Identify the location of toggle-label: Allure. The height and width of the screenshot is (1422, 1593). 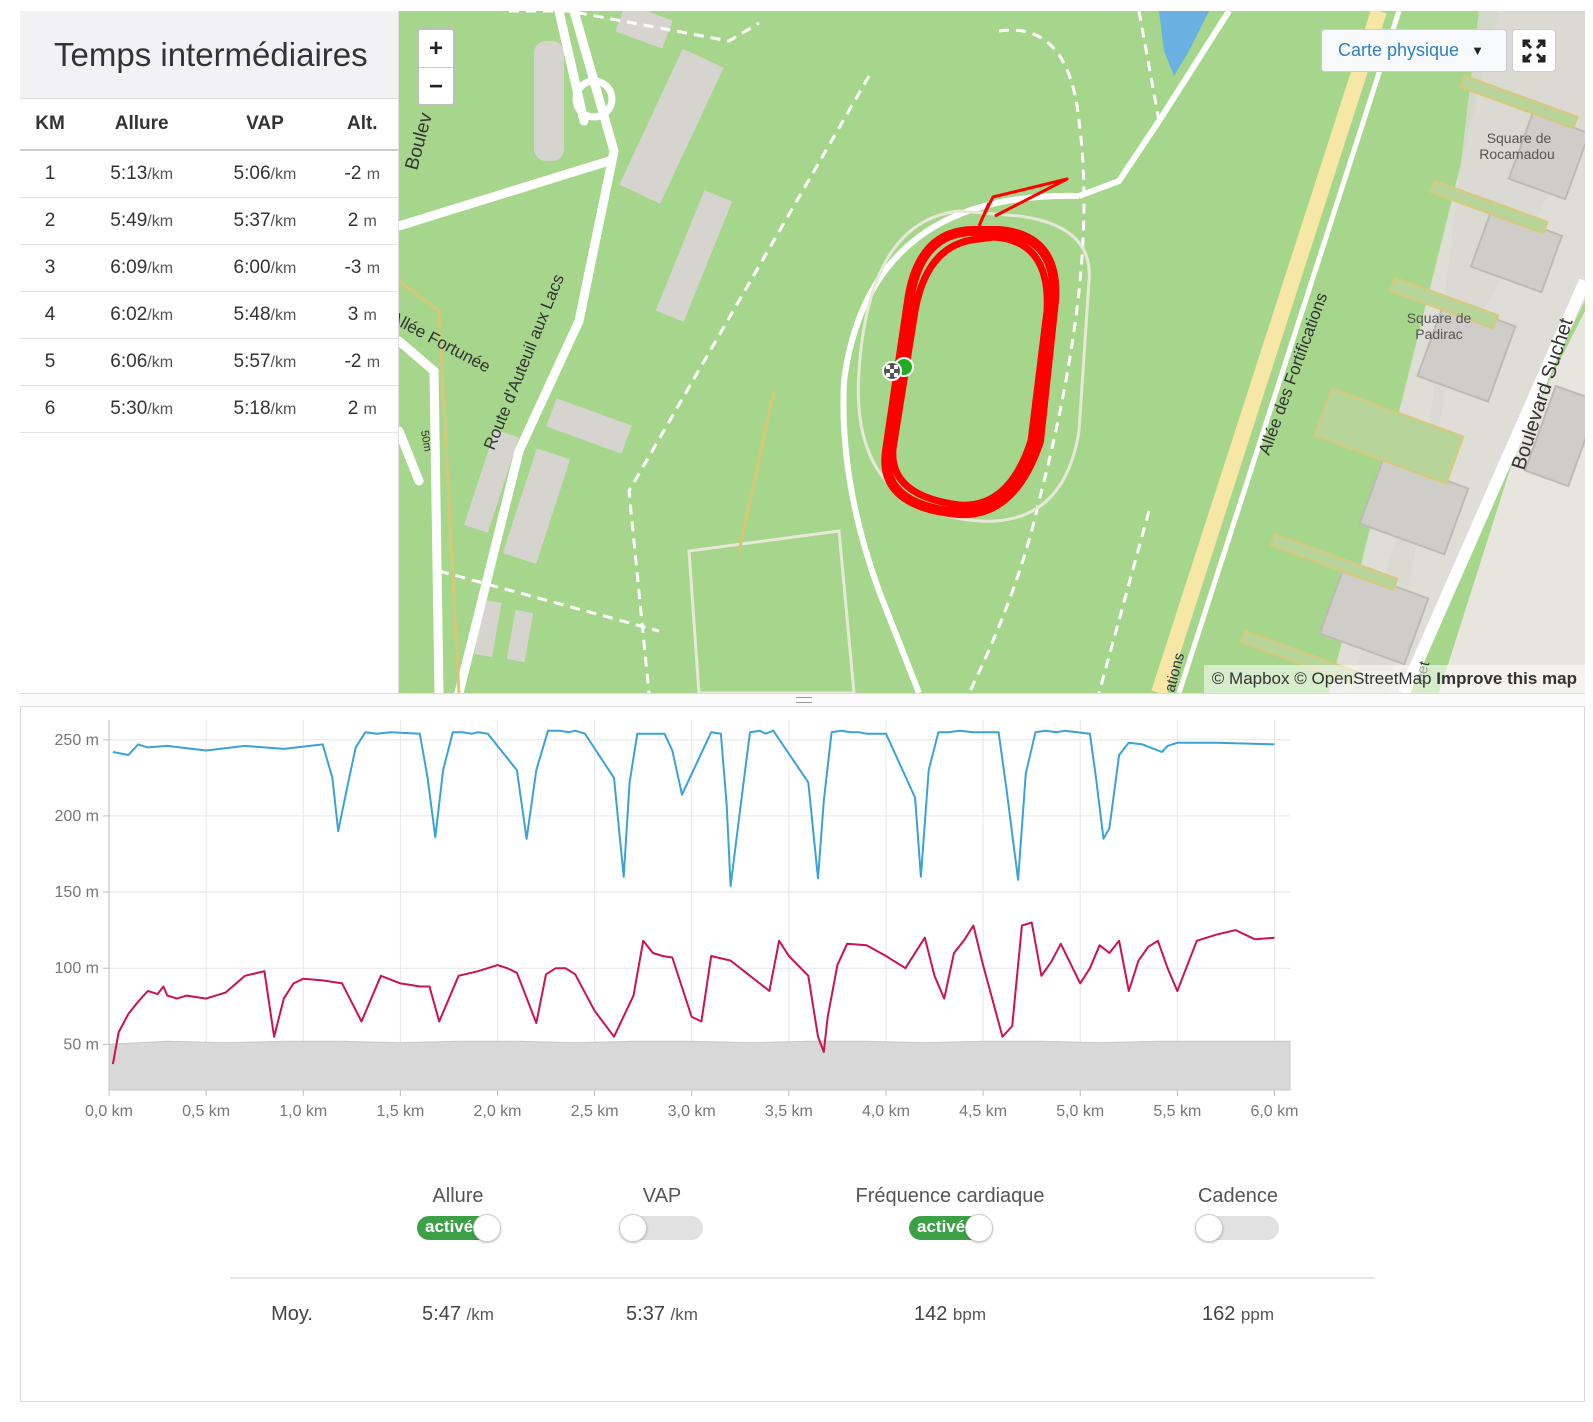
(458, 1196).